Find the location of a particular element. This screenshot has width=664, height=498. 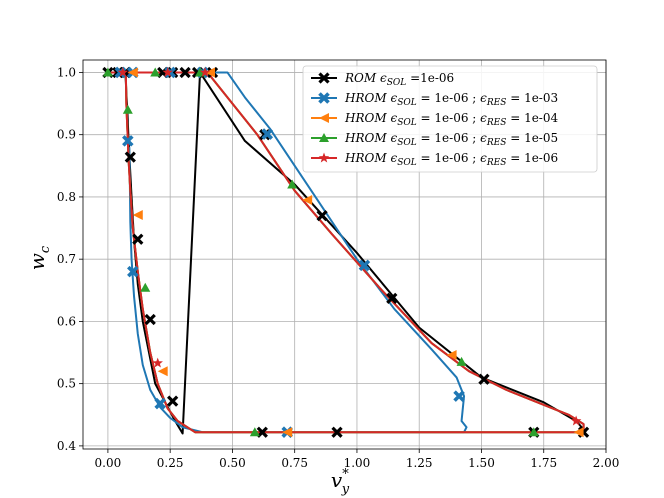

legend-box is located at coordinates (450, 119).